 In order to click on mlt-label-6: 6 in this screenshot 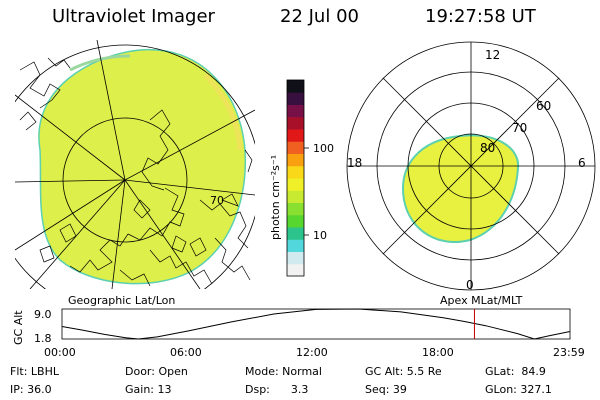, I will do `click(582, 163)`.